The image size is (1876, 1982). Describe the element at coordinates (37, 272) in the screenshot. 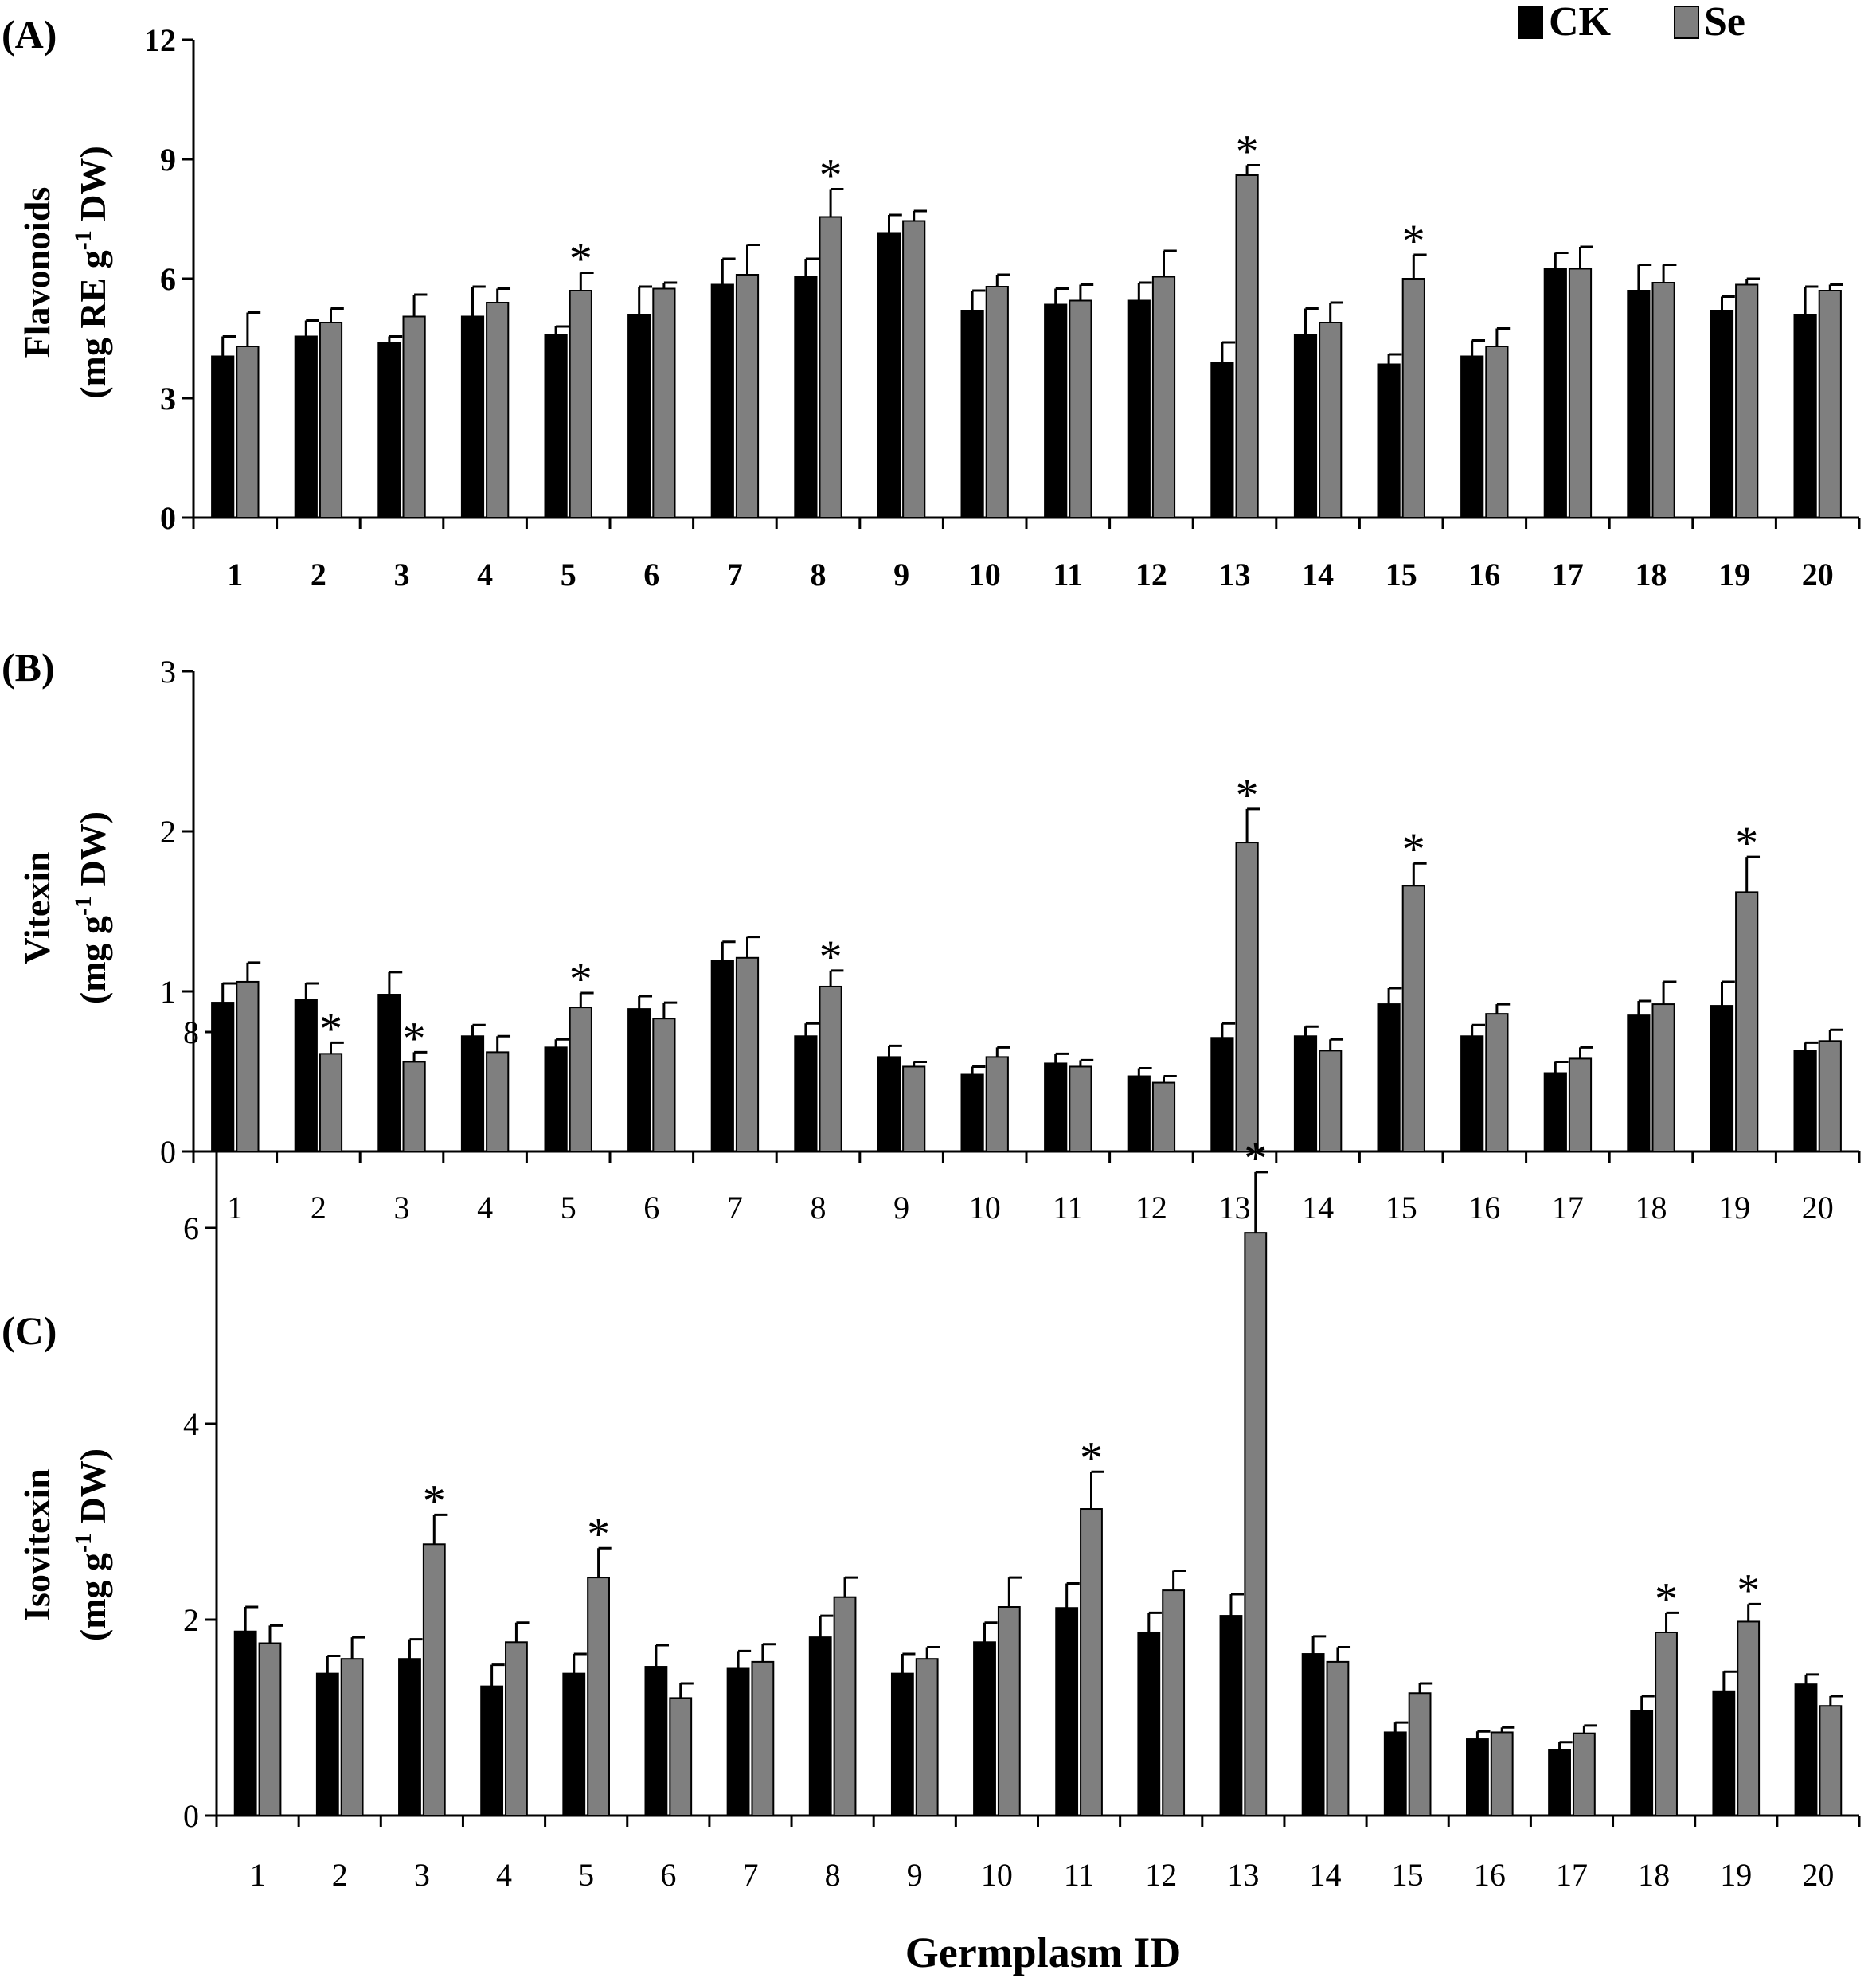

I see `panel-a-ylabel-line1: Flavonoids` at that location.